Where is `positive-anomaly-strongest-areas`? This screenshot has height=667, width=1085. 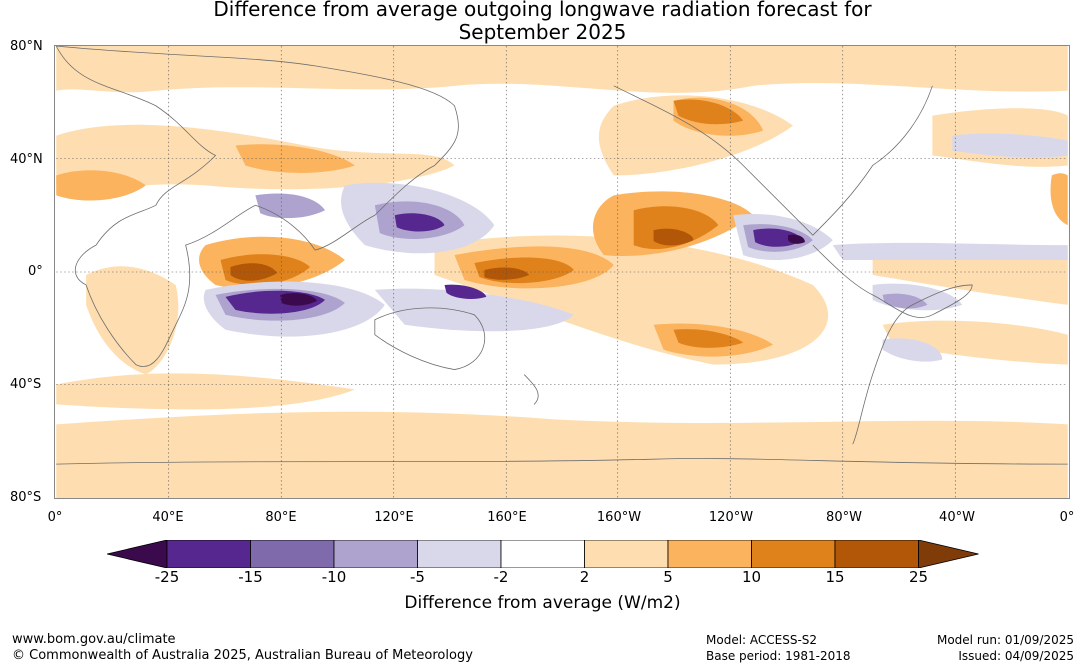
positive-anomaly-strongest-areas is located at coordinates (462, 254).